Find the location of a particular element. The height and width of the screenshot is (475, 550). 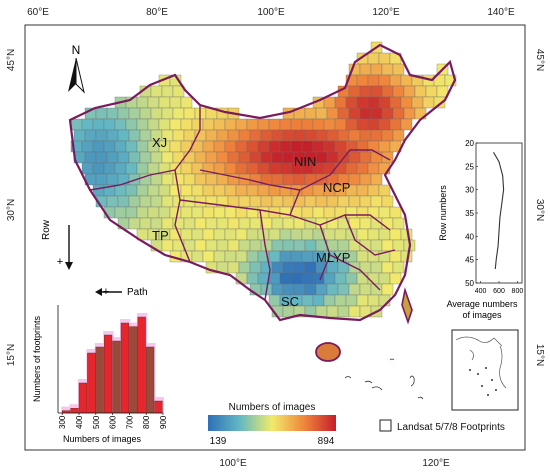

row-direction: Row + is located at coordinates (57, 244).